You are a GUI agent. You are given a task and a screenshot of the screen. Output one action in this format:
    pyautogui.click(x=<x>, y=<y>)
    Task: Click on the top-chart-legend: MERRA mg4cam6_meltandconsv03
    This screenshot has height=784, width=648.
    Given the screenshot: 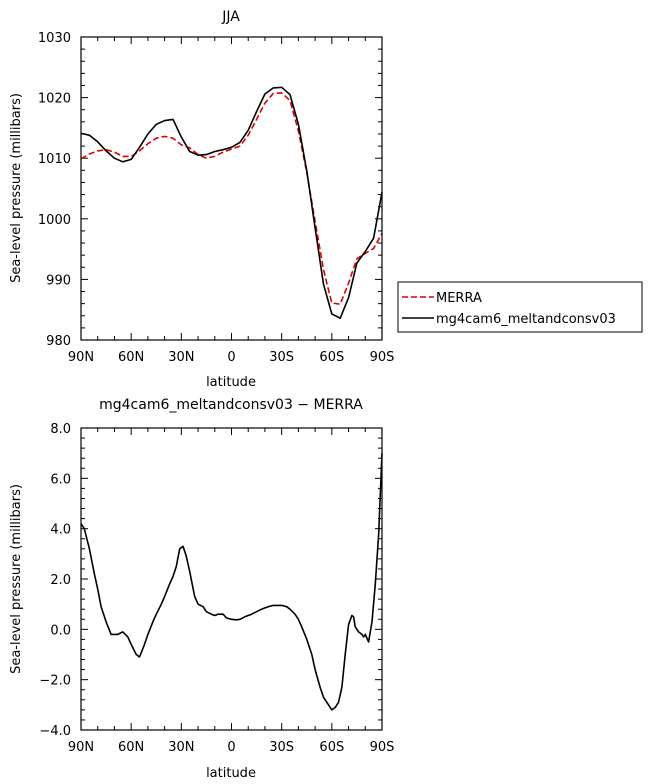 What is the action you would take?
    pyautogui.click(x=520, y=307)
    